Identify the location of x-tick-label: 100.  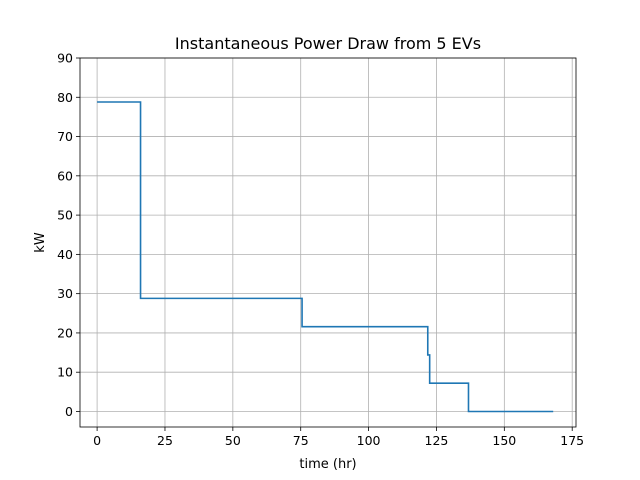
(369, 440).